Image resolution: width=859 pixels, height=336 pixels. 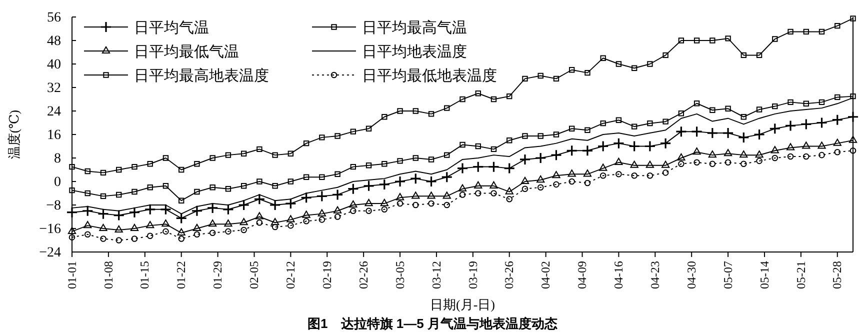 What do you see at coordinates (254, 275) in the screenshot?
I see `x-tick-label: 02-05` at bounding box center [254, 275].